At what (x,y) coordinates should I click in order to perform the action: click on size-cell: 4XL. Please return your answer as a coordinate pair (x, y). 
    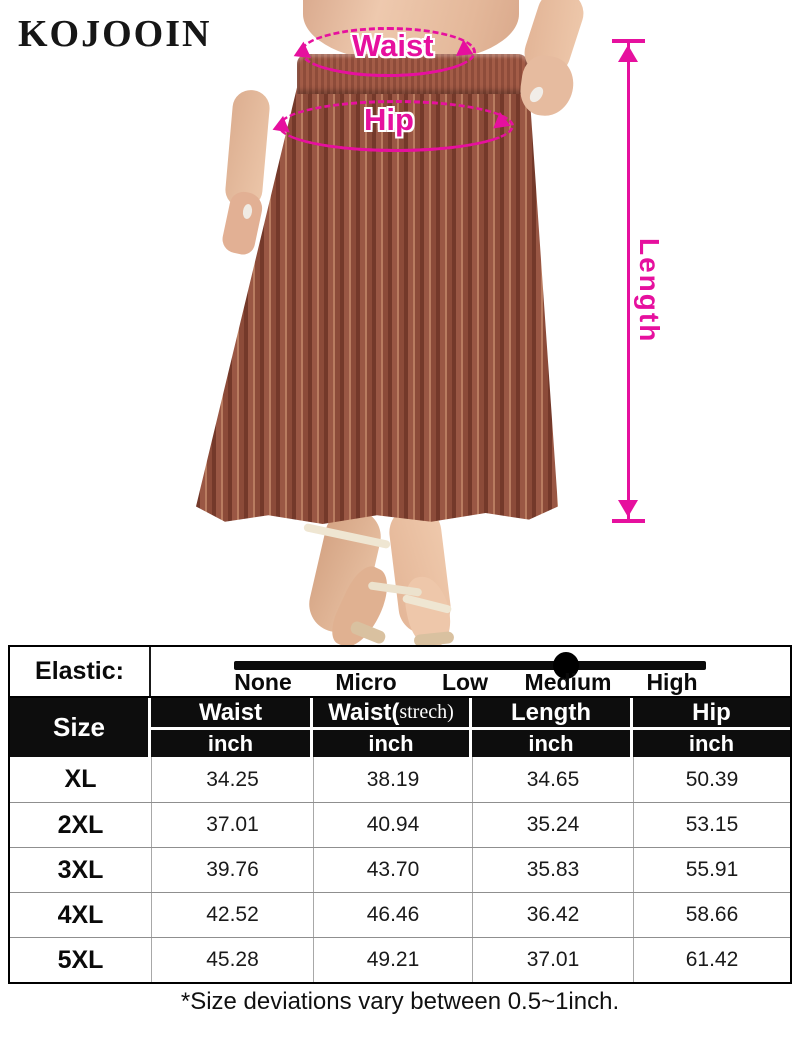
    Looking at the image, I should click on (80, 914).